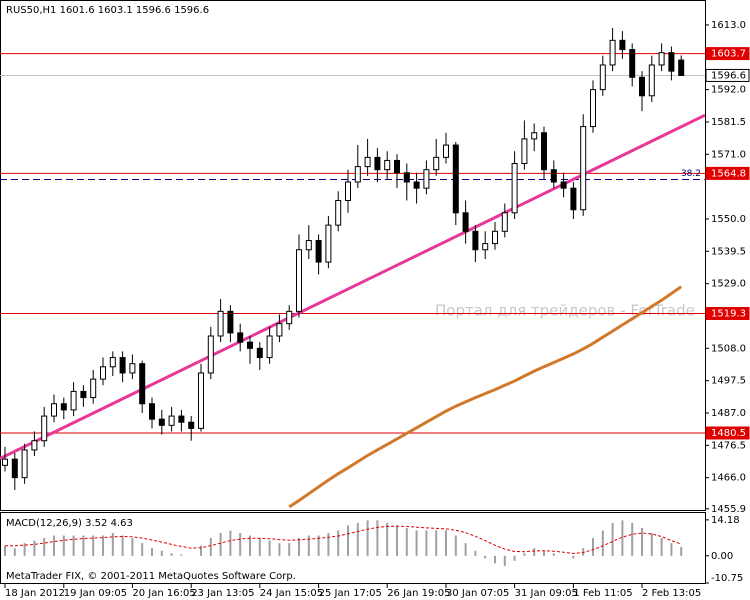  What do you see at coordinates (671, 593) in the screenshot?
I see `x-tick-label: 2 Feb 13:05` at bounding box center [671, 593].